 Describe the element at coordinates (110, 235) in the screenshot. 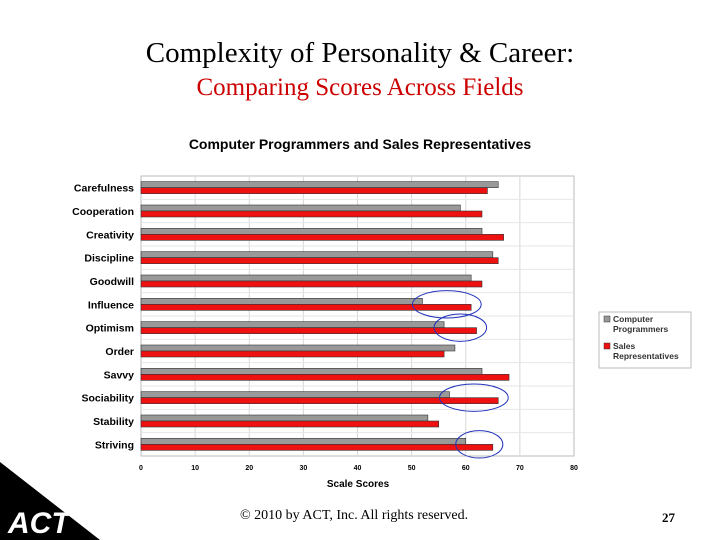

I see `category-label: Creativity` at that location.